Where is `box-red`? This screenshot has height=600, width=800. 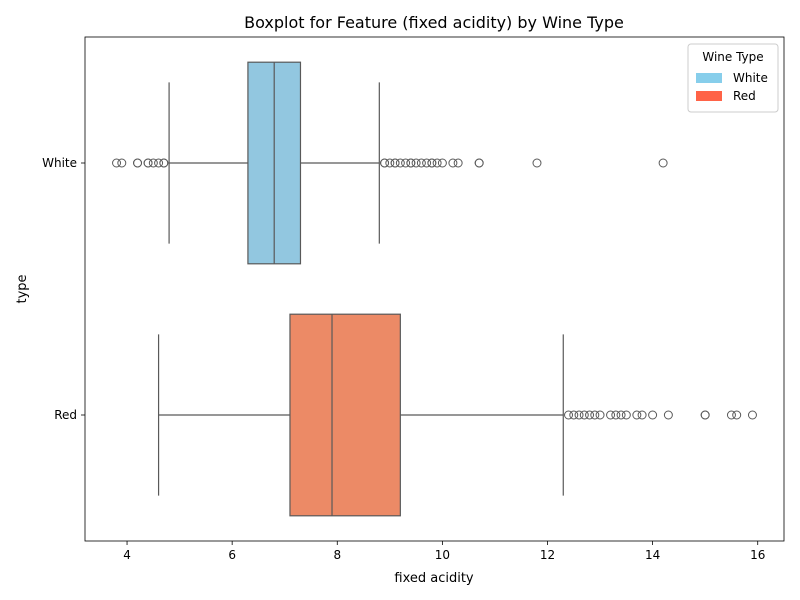
box-red is located at coordinates (345, 415).